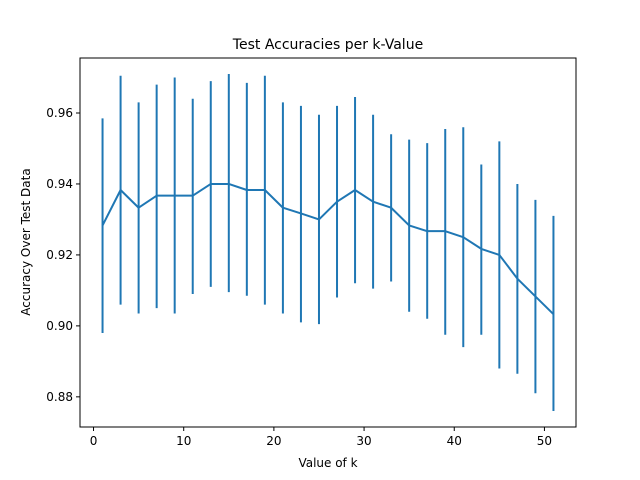 This screenshot has height=480, width=640. What do you see at coordinates (59, 113) in the screenshot?
I see `y-tick-label: 0.96` at bounding box center [59, 113].